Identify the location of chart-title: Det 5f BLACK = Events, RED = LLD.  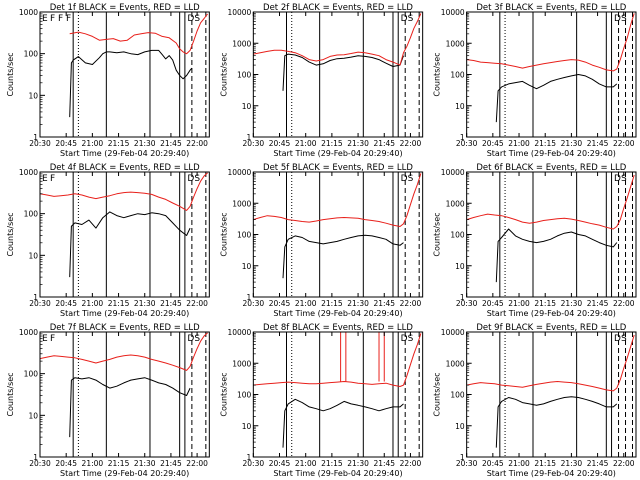
(338, 168).